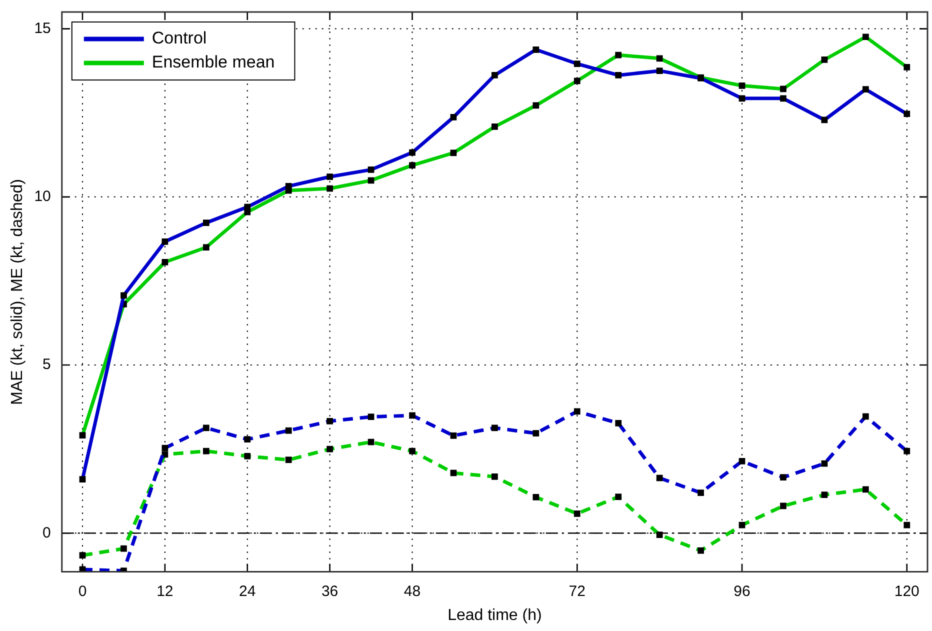 This screenshot has width=932, height=631. What do you see at coordinates (213, 62) in the screenshot?
I see `legend-label: Ensemble mean` at bounding box center [213, 62].